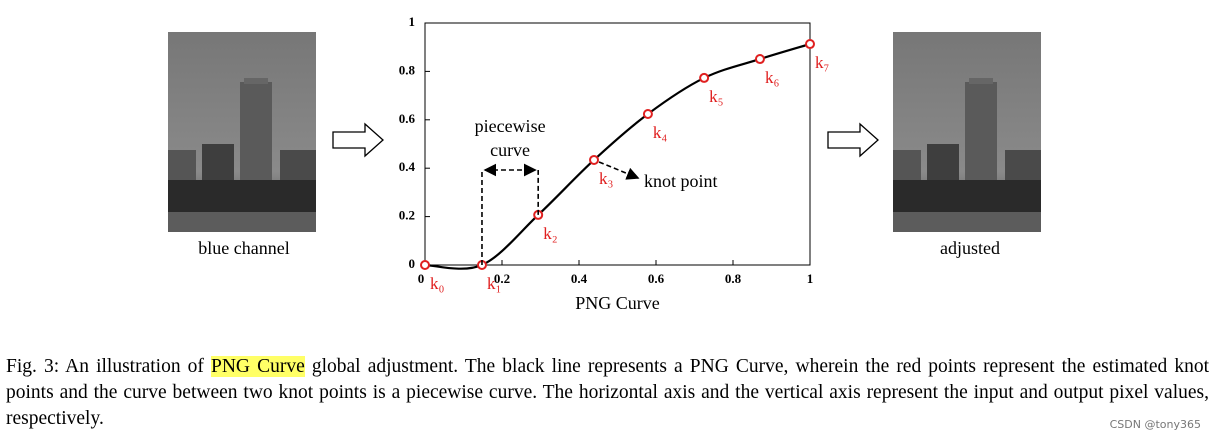 Image resolution: width=1215 pixels, height=443 pixels. I want to click on y-tick-label: 1, so click(412, 21).